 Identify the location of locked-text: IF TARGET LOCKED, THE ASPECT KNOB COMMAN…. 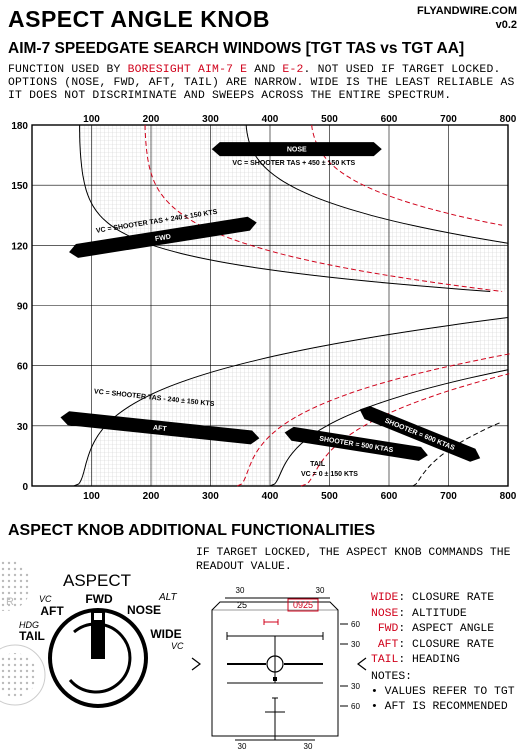
(353, 560).